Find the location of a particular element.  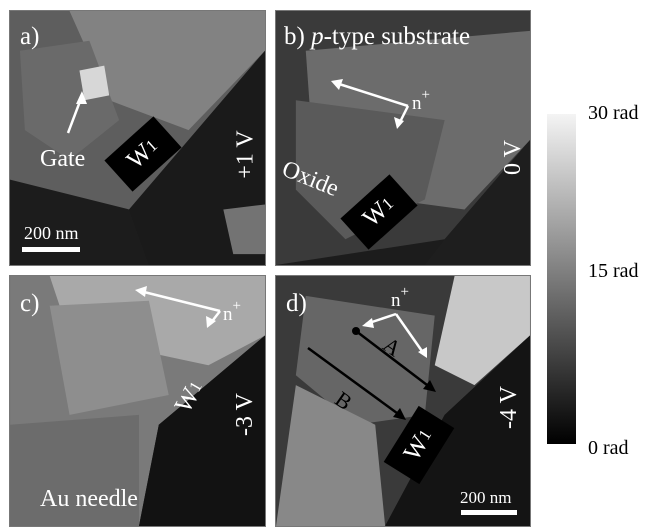

panel-c-doping-arrows is located at coordinates (178, 307).